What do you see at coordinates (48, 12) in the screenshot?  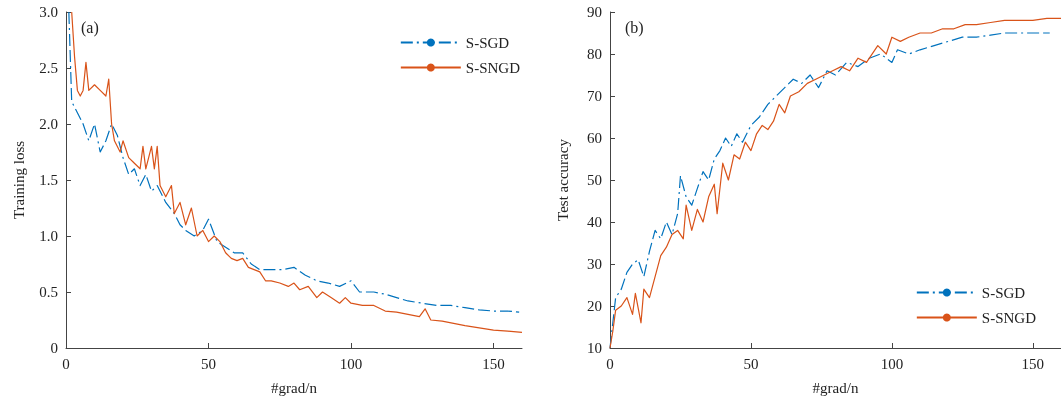 I see `y-tick-label: 3.0` at bounding box center [48, 12].